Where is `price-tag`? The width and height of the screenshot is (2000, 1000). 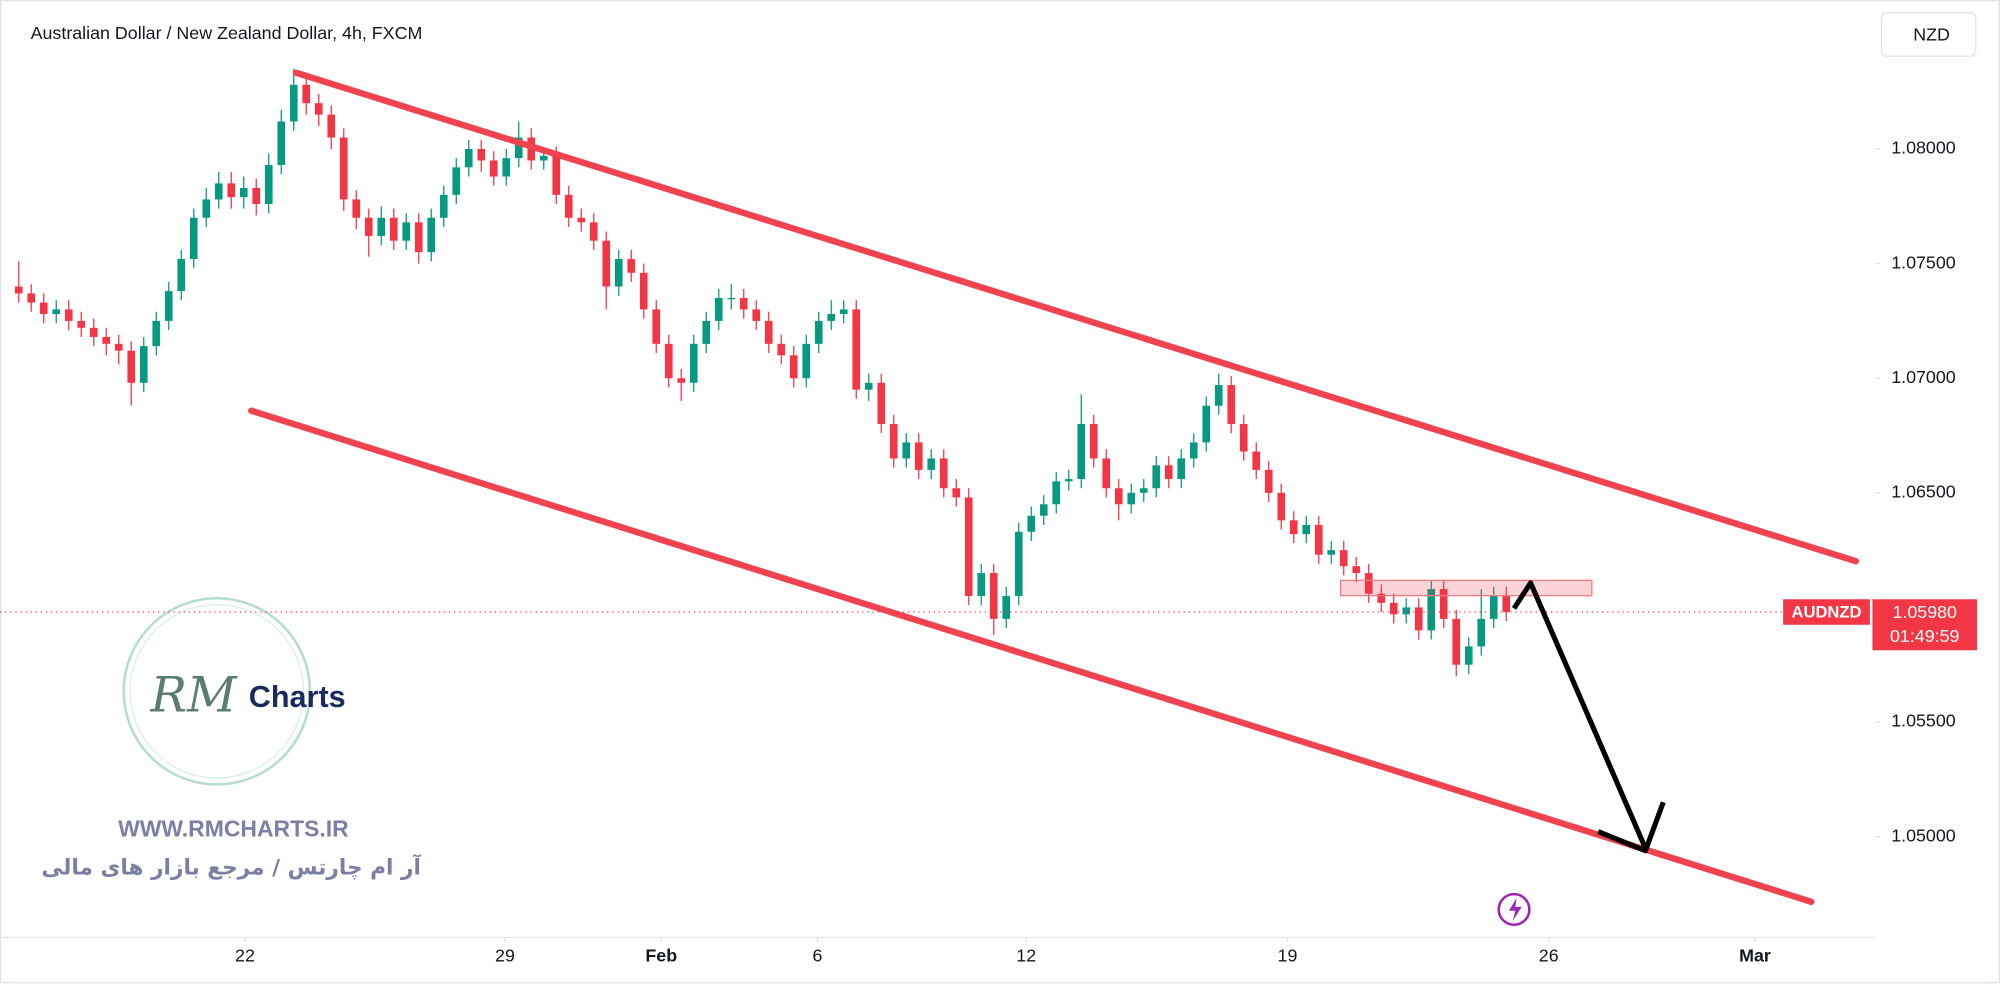
price-tag is located at coordinates (1925, 625).